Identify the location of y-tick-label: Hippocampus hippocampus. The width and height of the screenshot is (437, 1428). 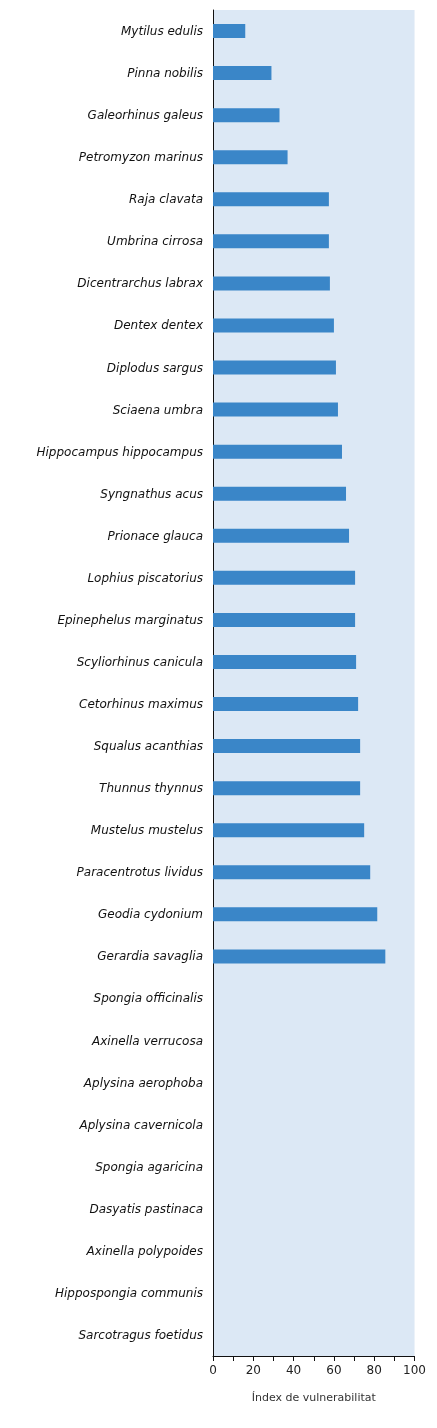
(119, 451).